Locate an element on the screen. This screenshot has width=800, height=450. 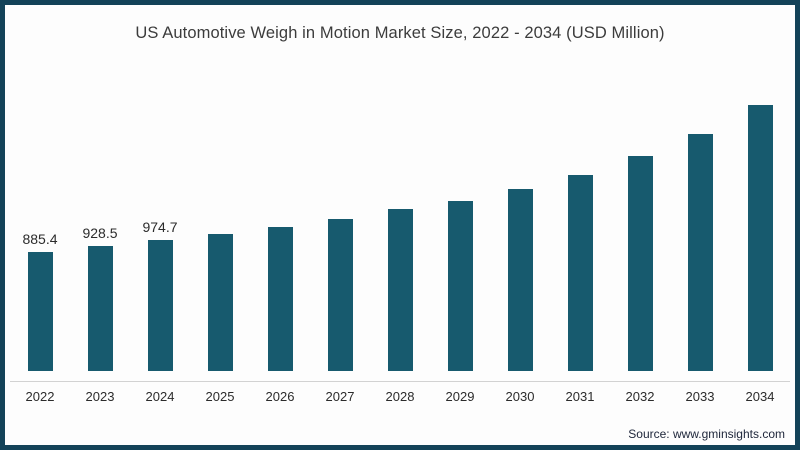
x-axis-label: 2029 is located at coordinates (460, 396).